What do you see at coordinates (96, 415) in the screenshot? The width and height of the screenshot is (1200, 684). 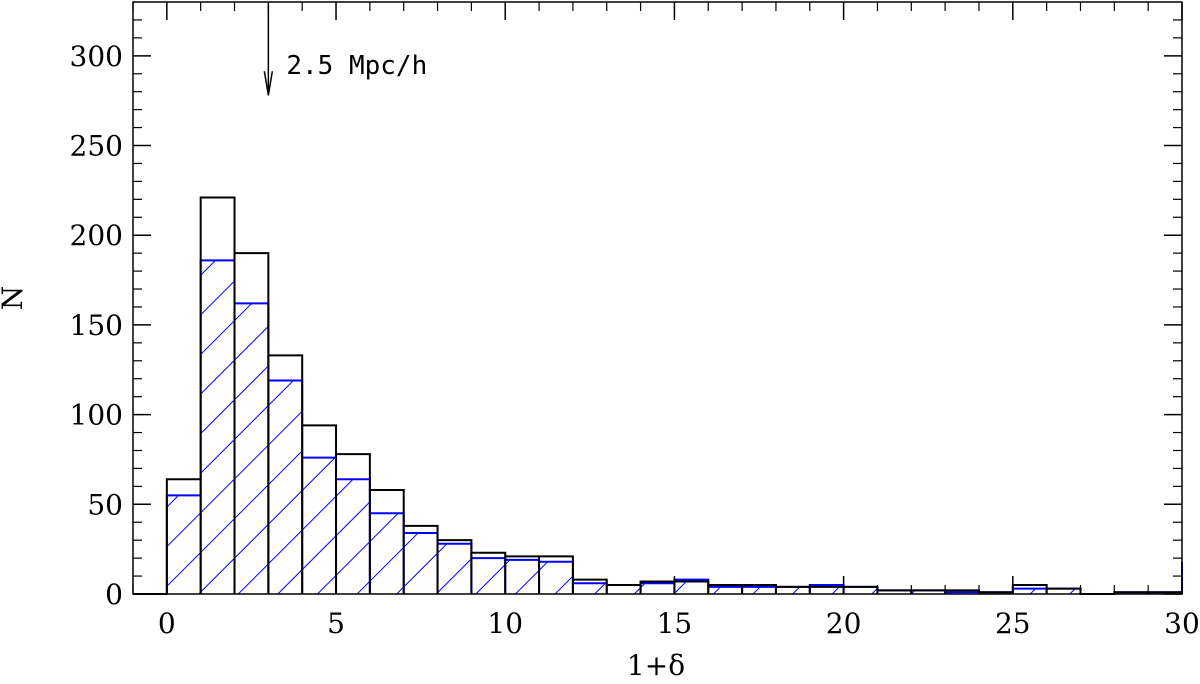 I see `y-tick-label: 100` at bounding box center [96, 415].